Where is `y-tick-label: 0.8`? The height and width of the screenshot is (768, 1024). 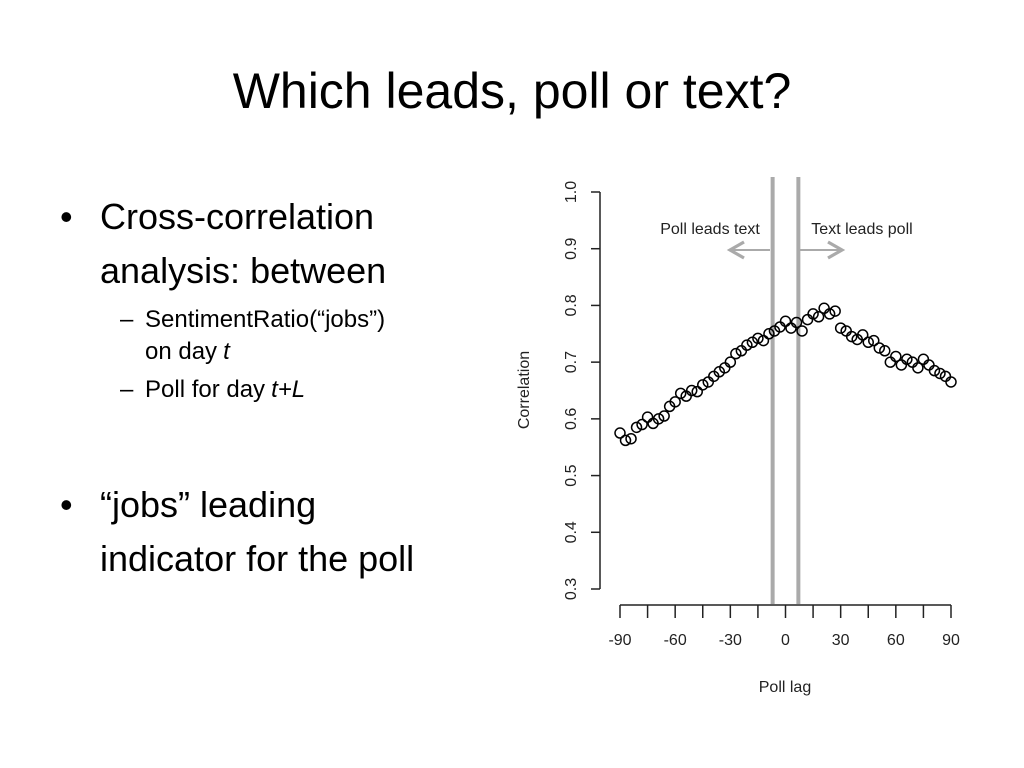
y-tick-label: 0.8 is located at coordinates (571, 305).